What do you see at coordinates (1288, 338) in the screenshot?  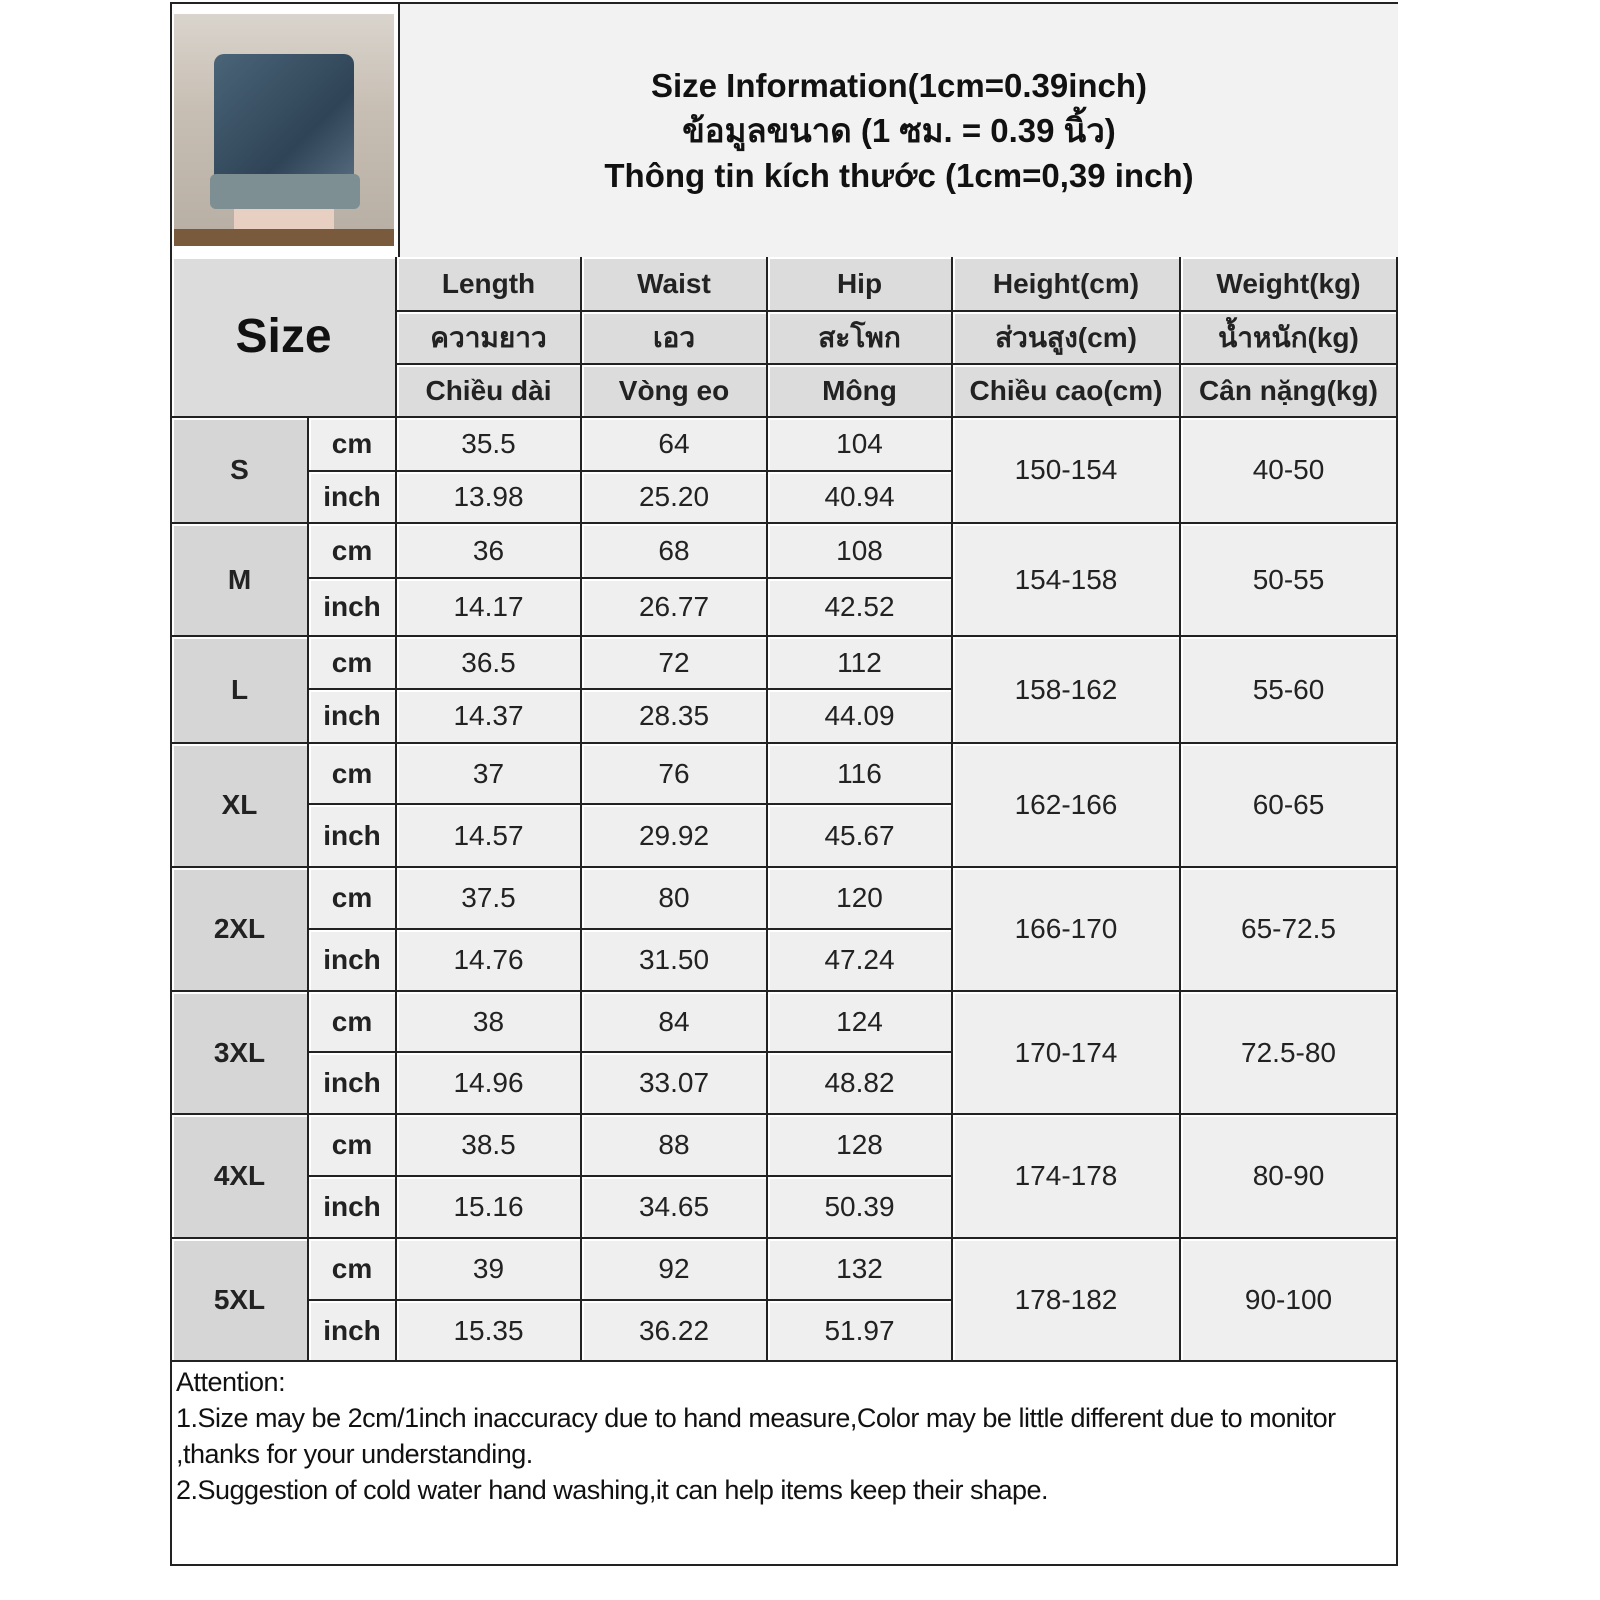 I see `column-header-th: น้ำหนัก(kg)` at bounding box center [1288, 338].